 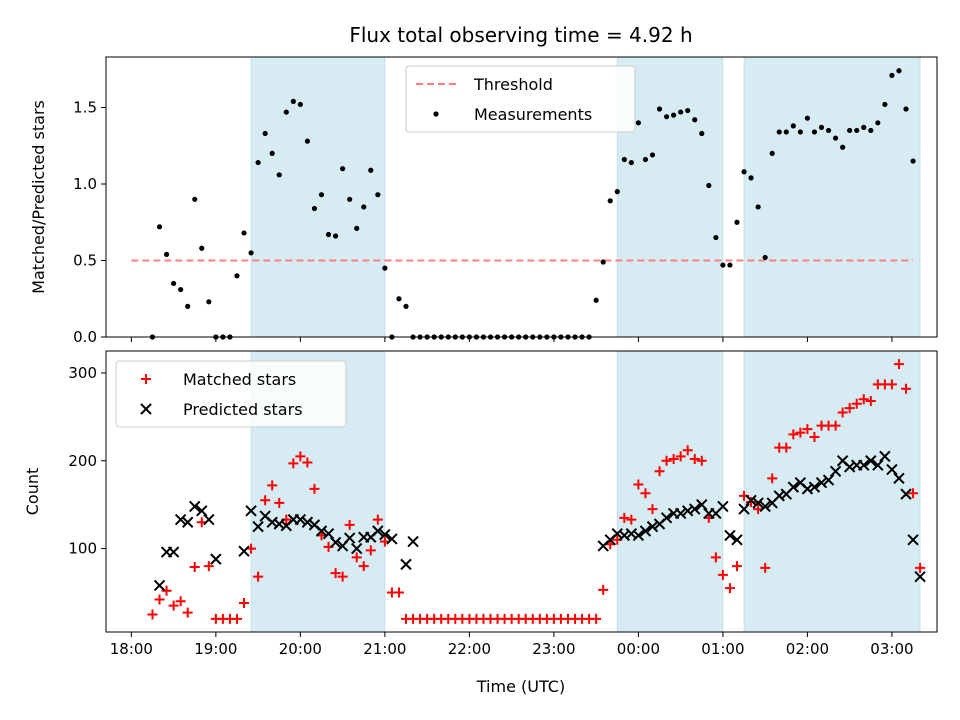 What do you see at coordinates (638, 649) in the screenshot?
I see `x-tick-label: 00:00` at bounding box center [638, 649].